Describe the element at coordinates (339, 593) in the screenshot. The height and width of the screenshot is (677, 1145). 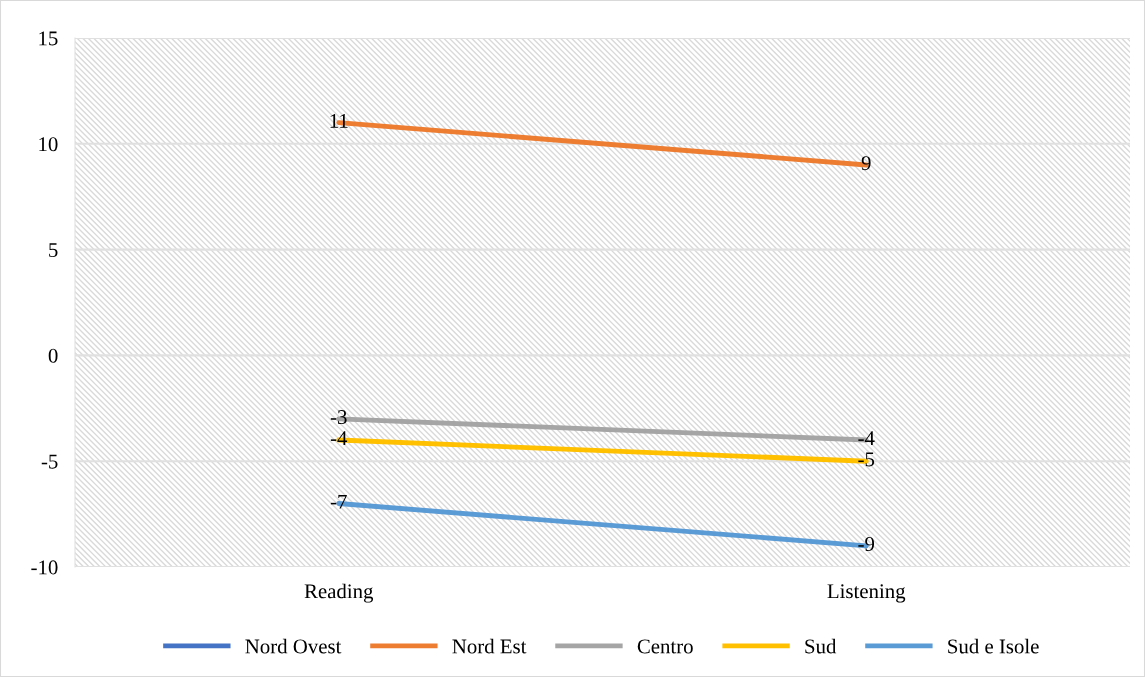
I see `x-tick-label: Reading` at that location.